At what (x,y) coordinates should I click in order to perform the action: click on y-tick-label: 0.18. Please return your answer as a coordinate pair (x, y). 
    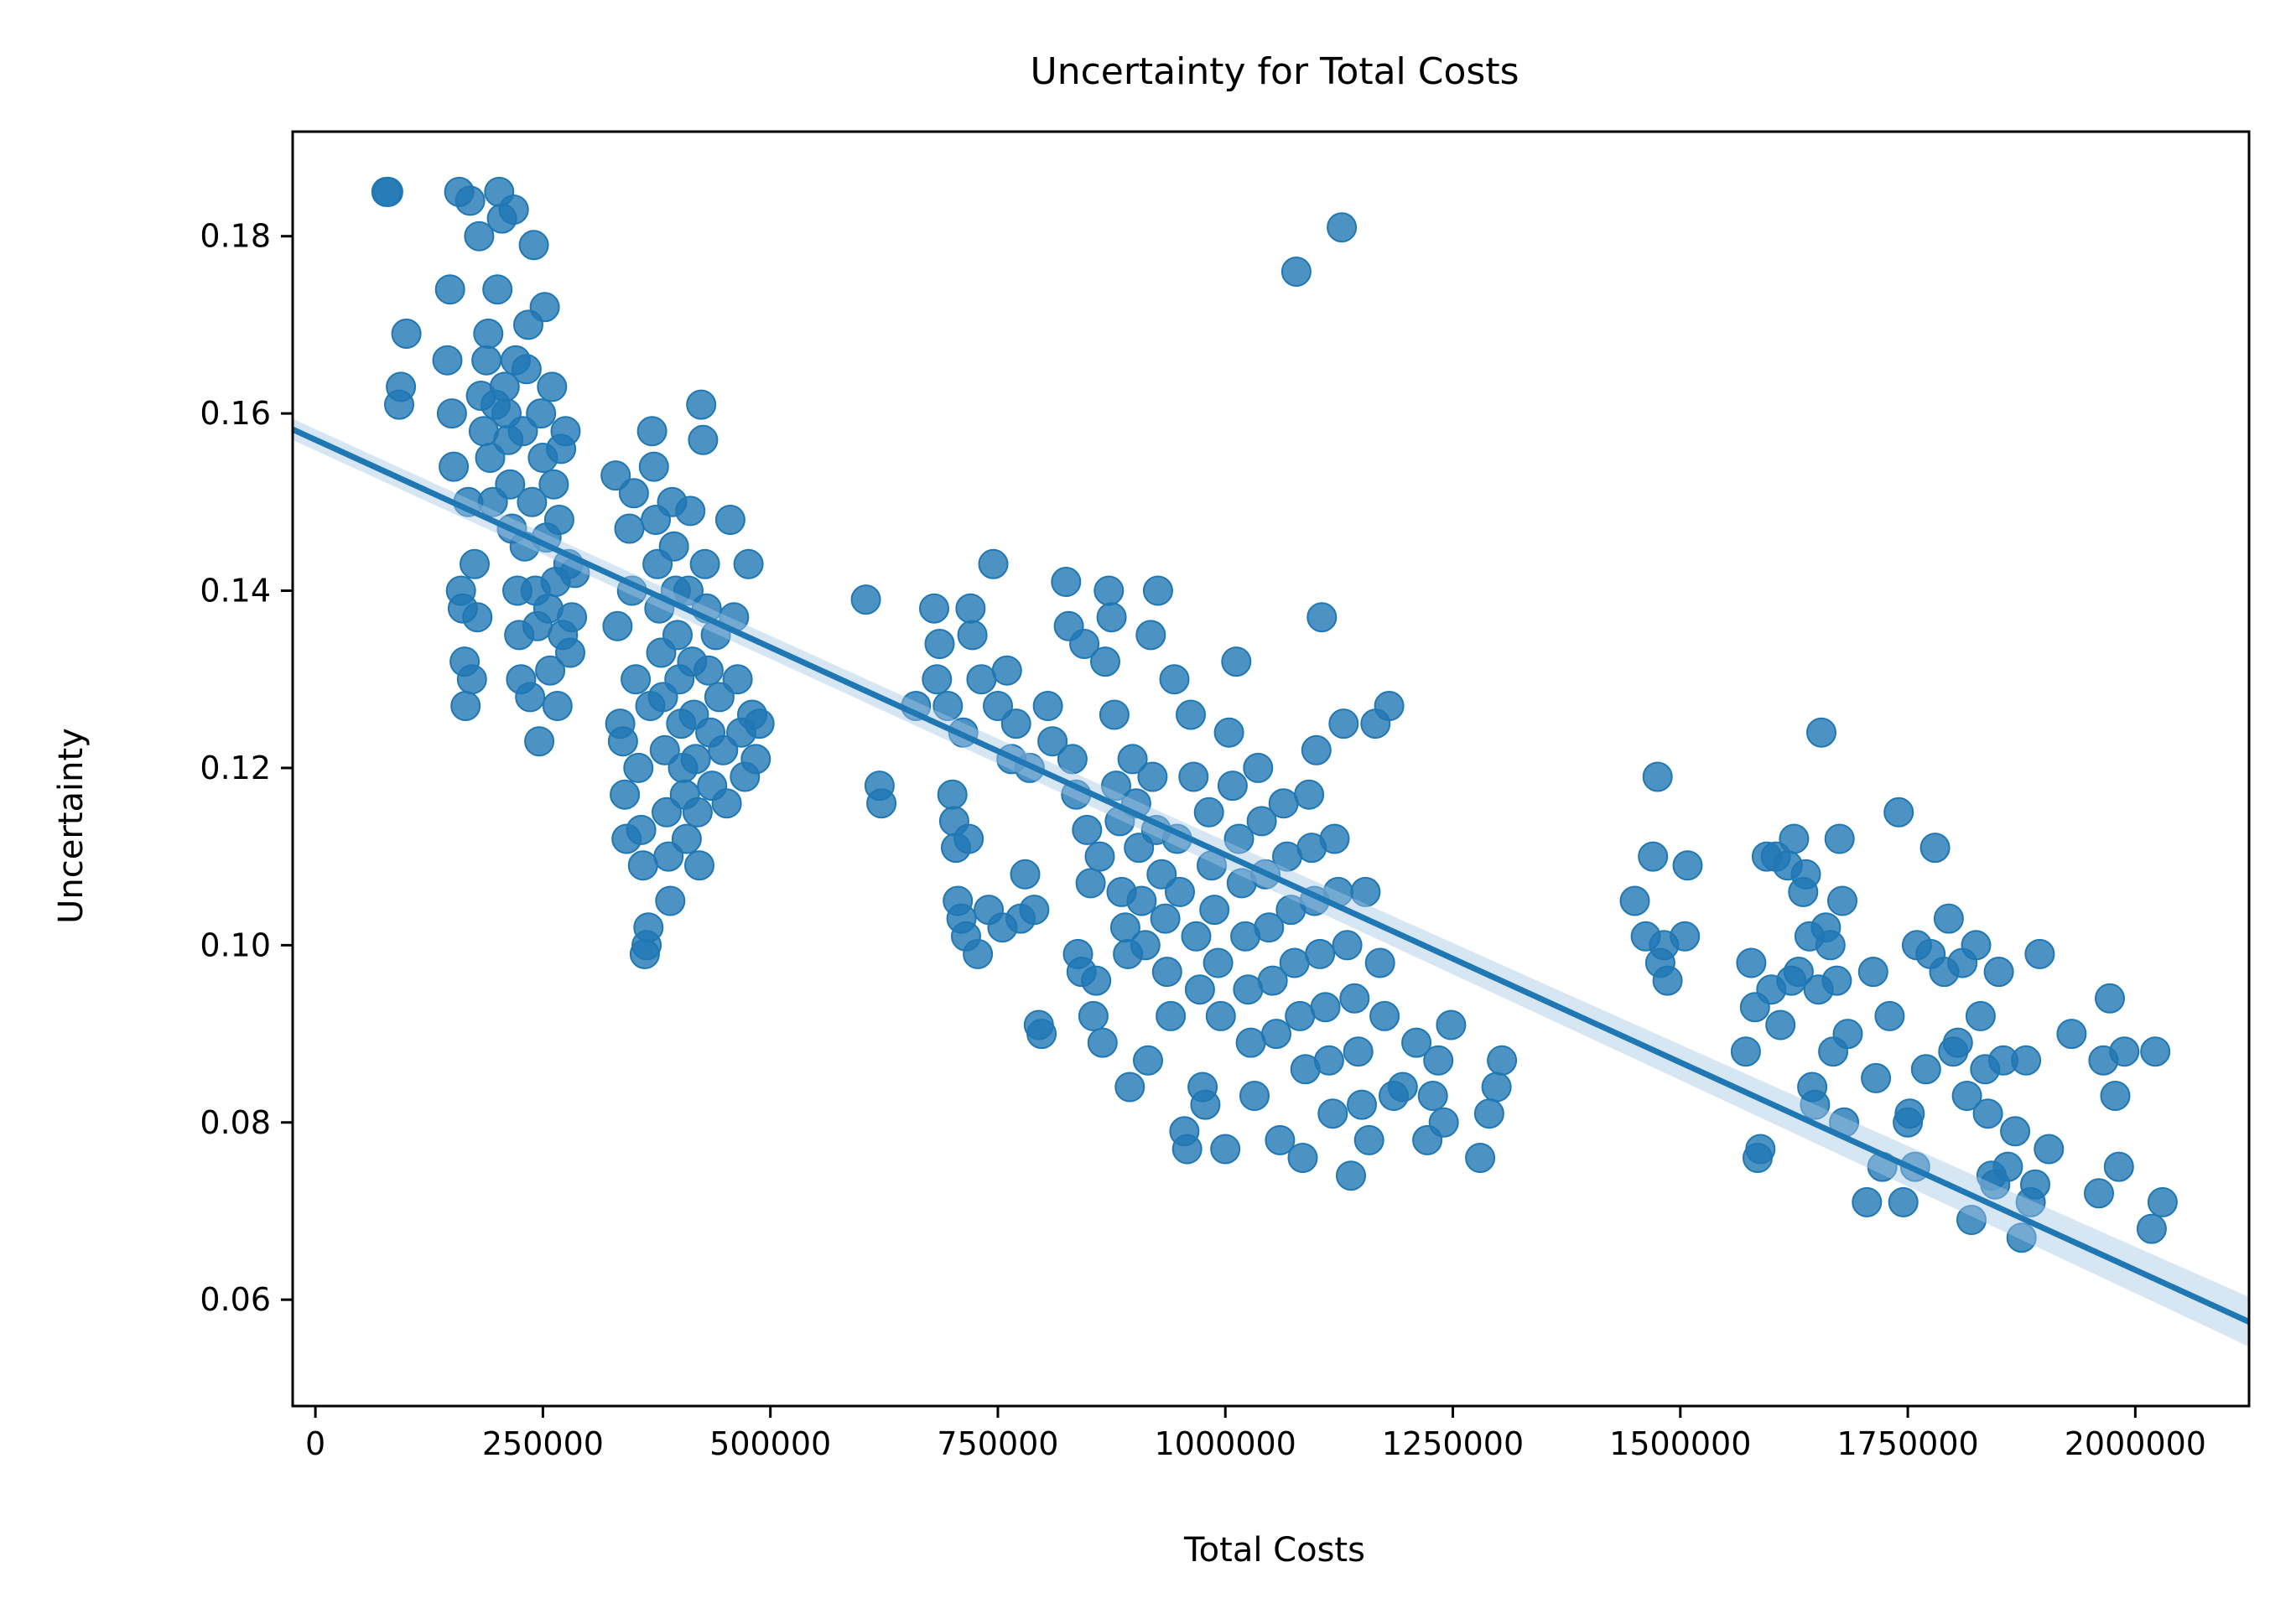
    Looking at the image, I should click on (235, 237).